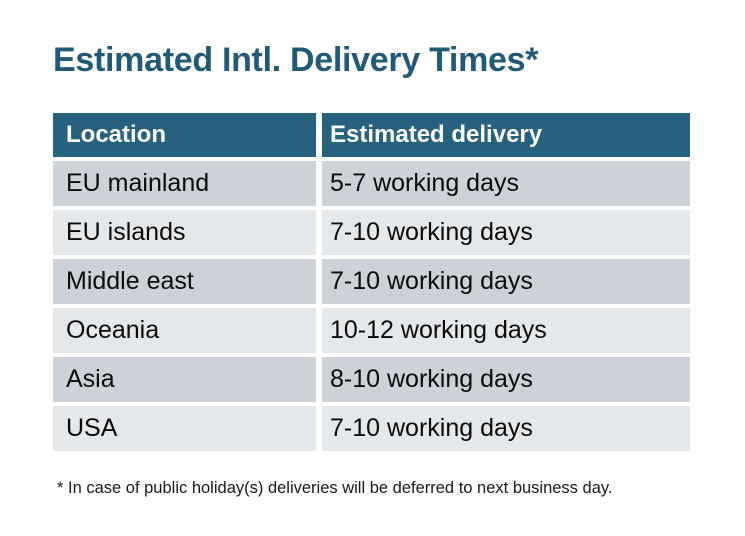 This screenshot has width=745, height=536. Describe the element at coordinates (184, 428) in the screenshot. I see `location-cell: USA` at that location.